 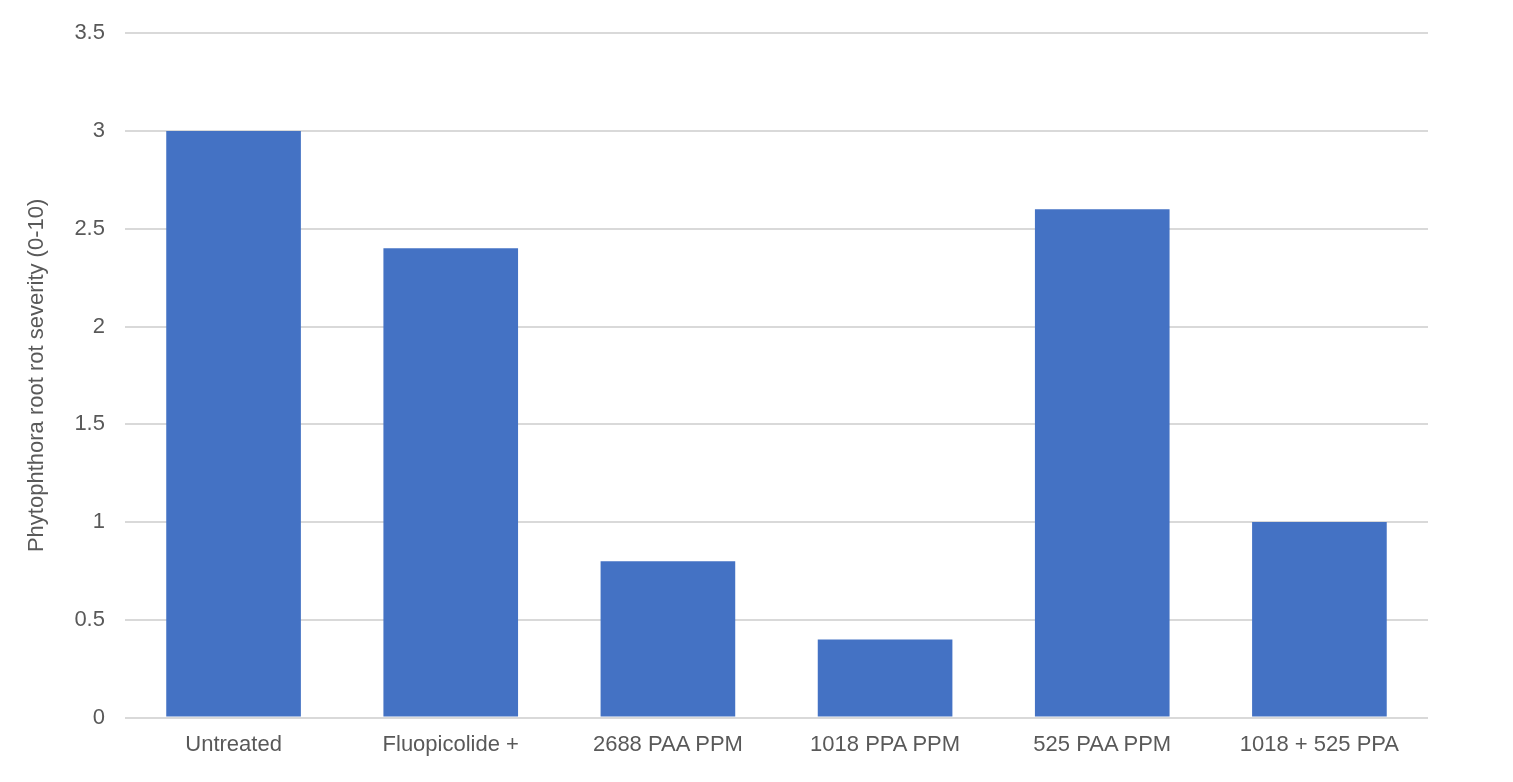 I want to click on y-tick-label: 1, so click(x=98, y=521).